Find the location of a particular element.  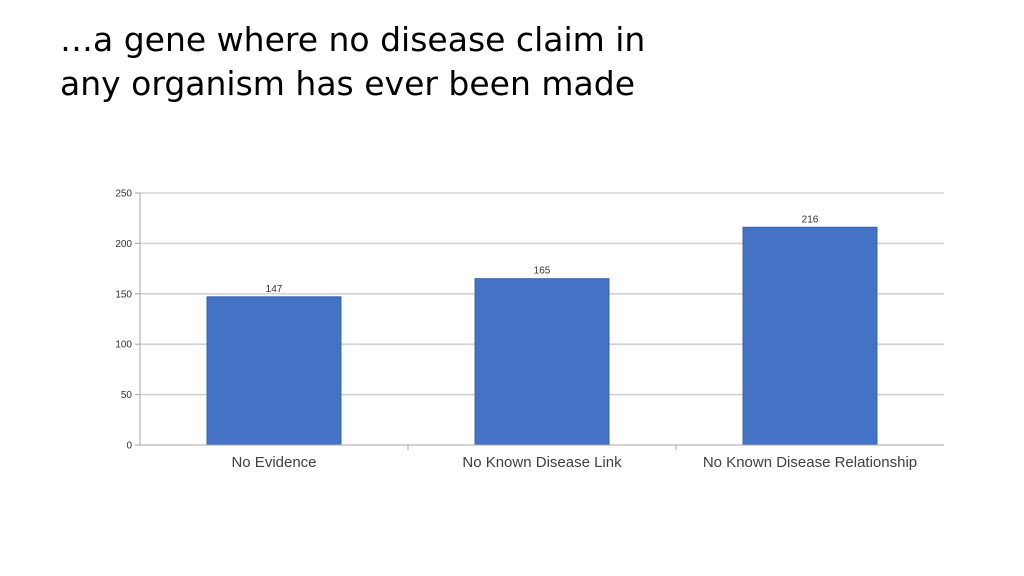

y-tick-label: 100 is located at coordinates (123, 345).